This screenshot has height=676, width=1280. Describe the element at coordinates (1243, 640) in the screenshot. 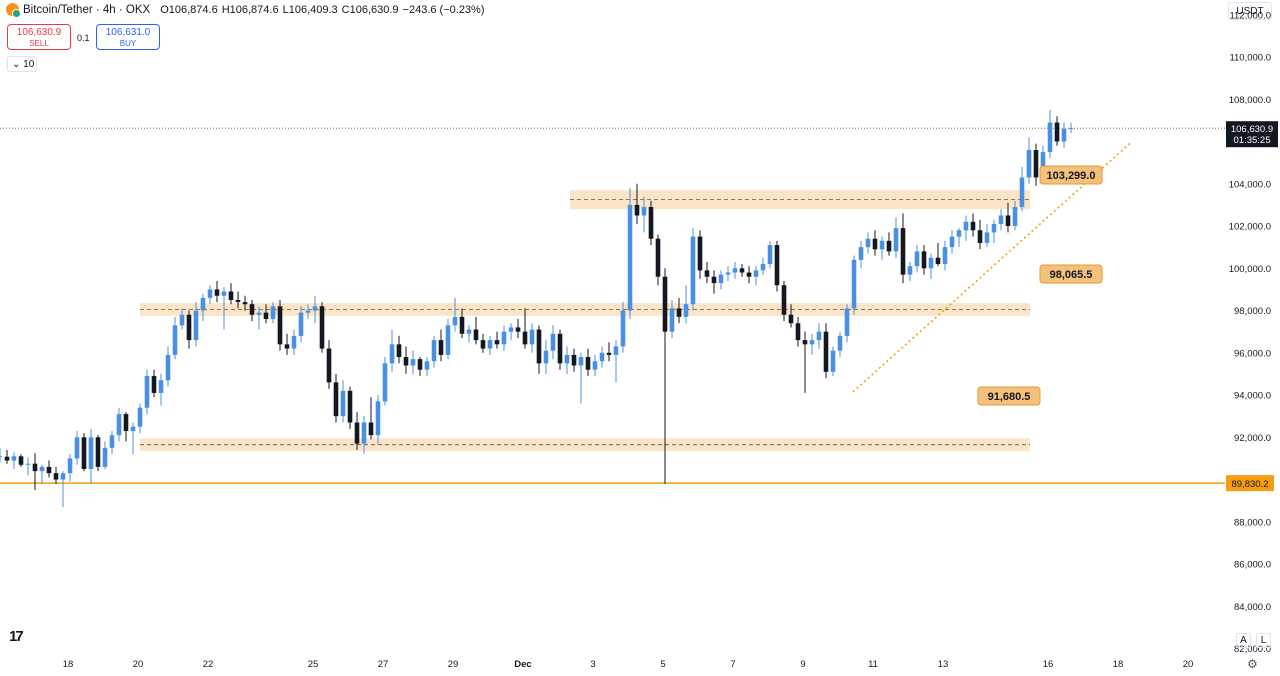

I see `auto-scale-button: A` at that location.